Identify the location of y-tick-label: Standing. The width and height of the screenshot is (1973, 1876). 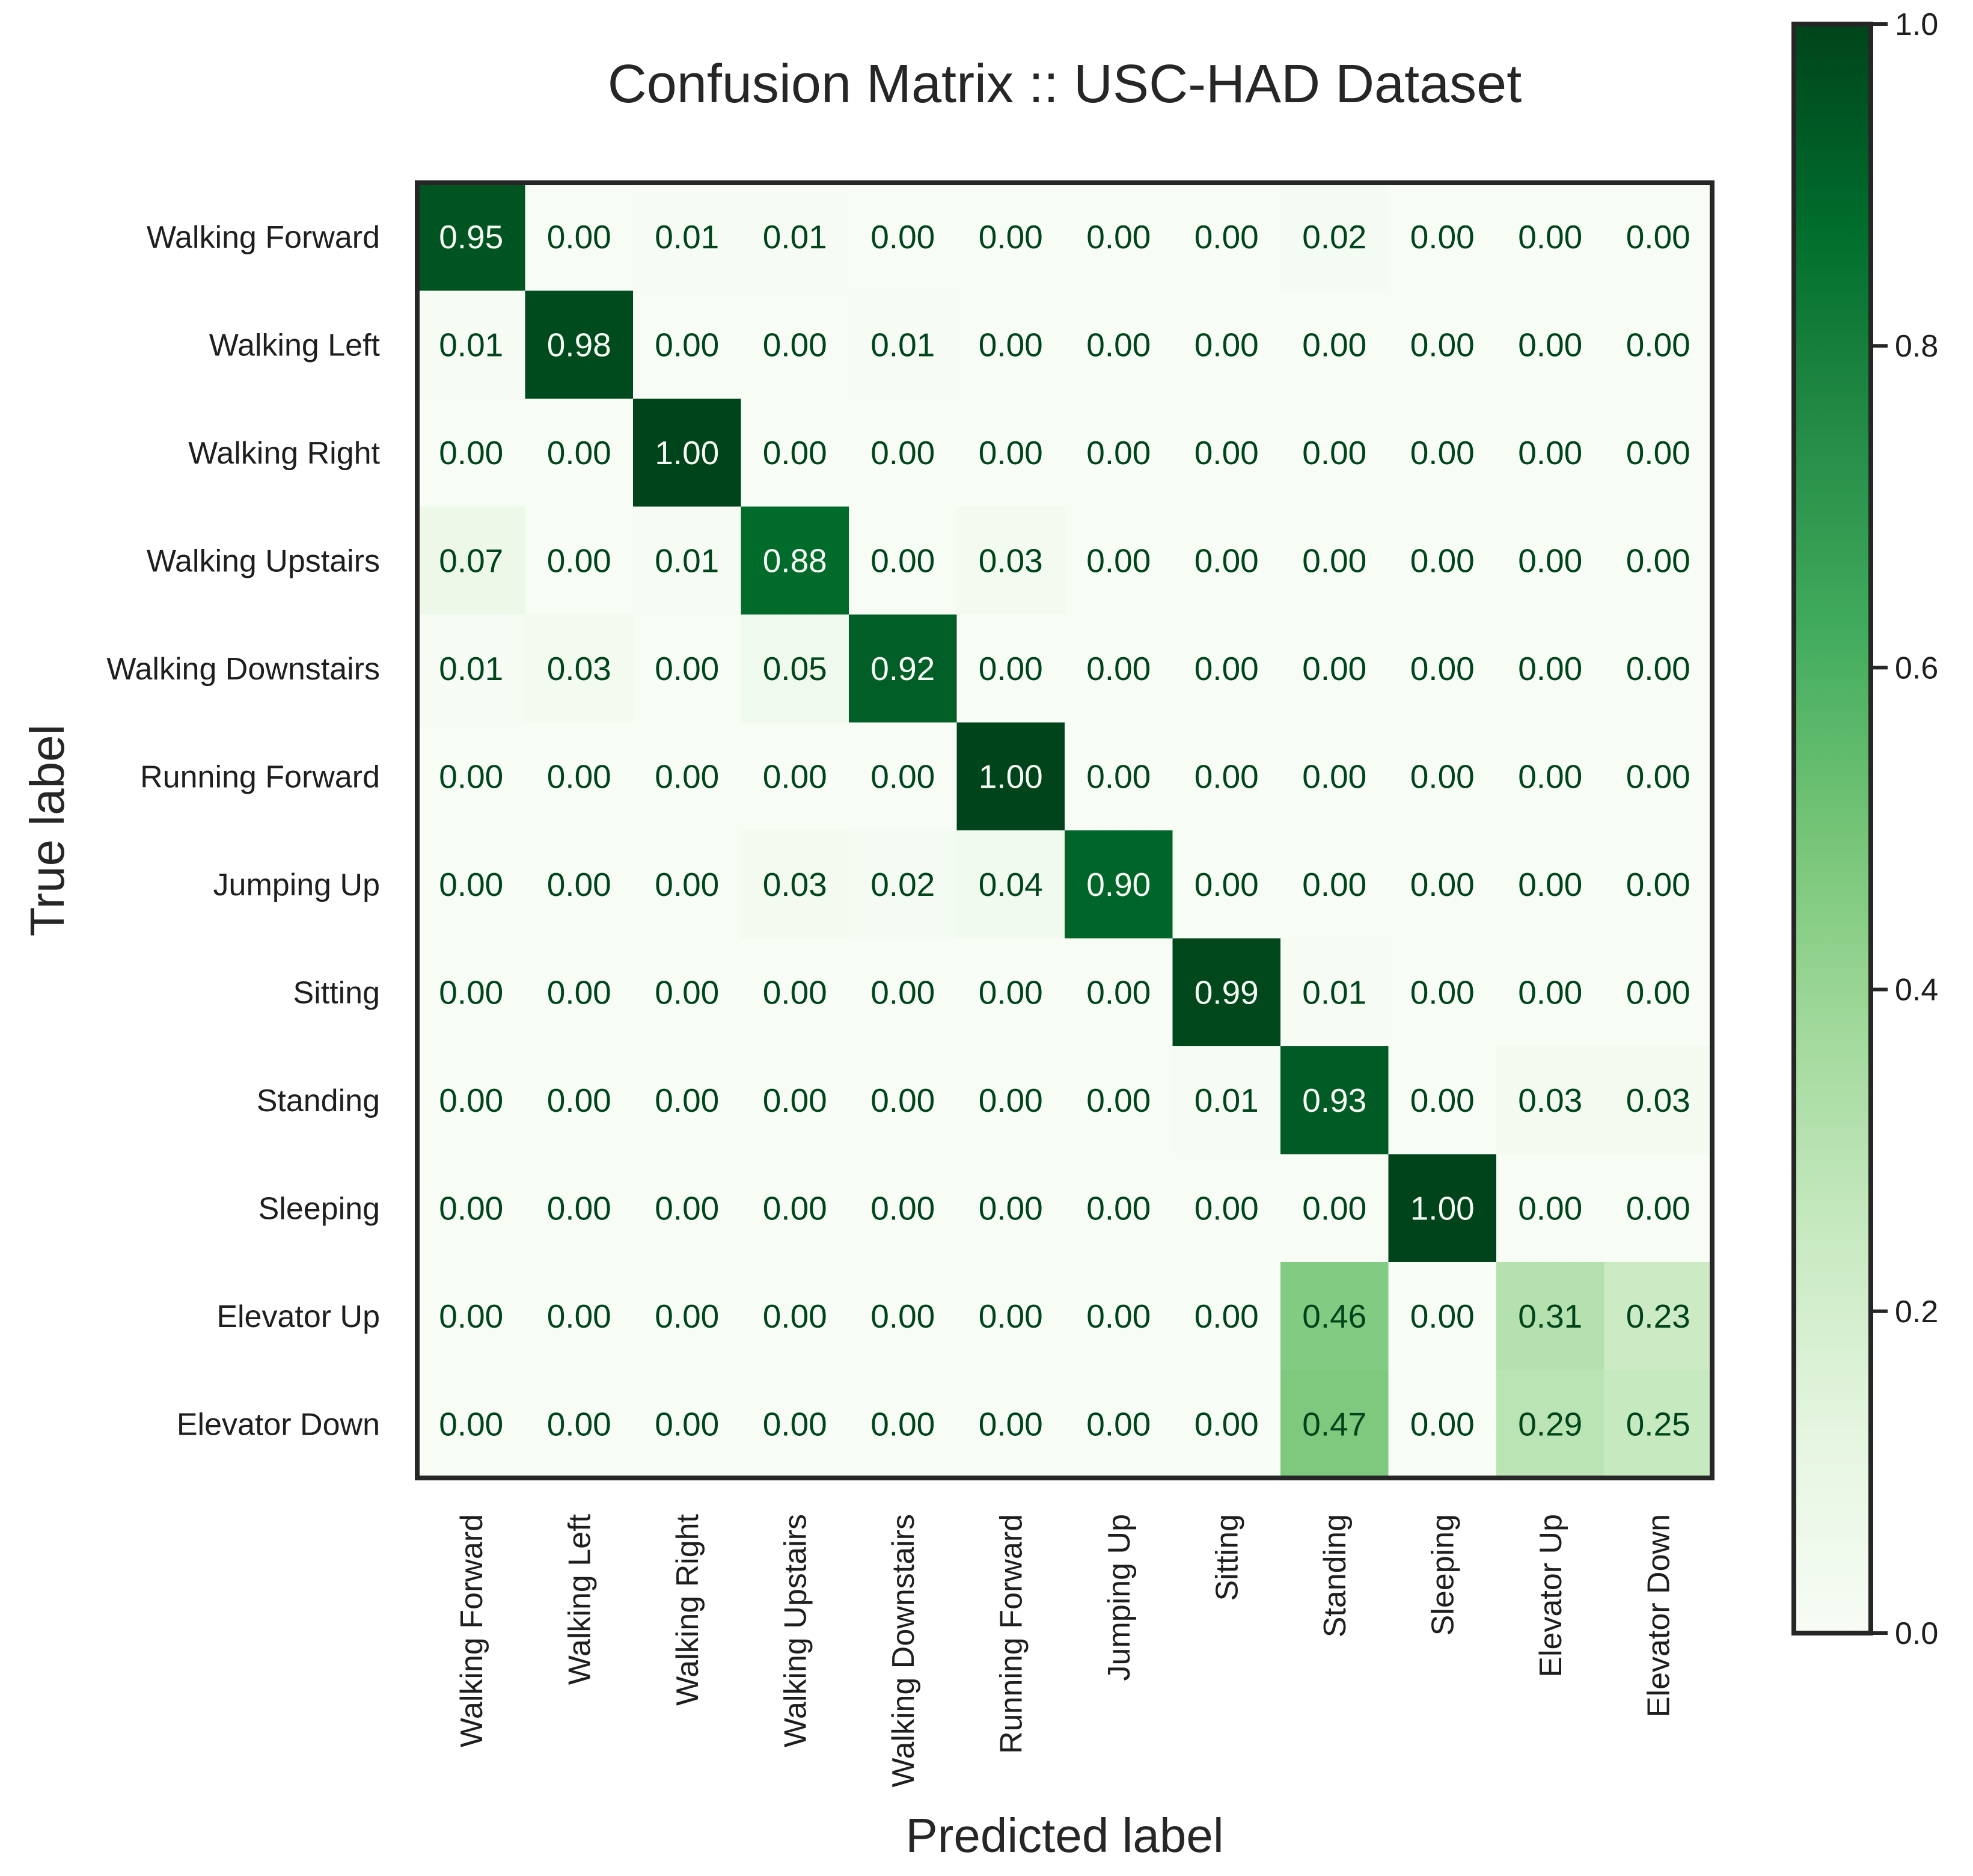
(318, 1101).